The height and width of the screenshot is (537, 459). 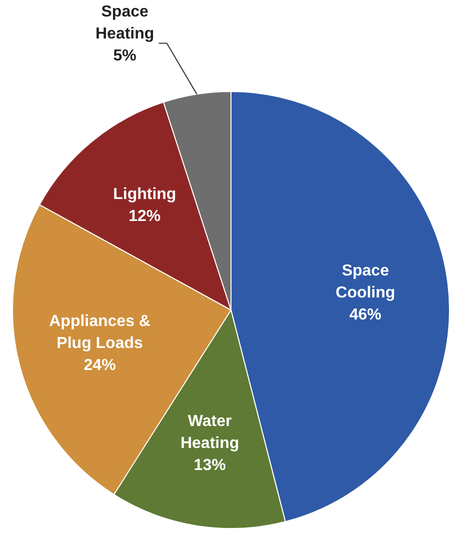 What do you see at coordinates (210, 465) in the screenshot?
I see `data-label: 13%` at bounding box center [210, 465].